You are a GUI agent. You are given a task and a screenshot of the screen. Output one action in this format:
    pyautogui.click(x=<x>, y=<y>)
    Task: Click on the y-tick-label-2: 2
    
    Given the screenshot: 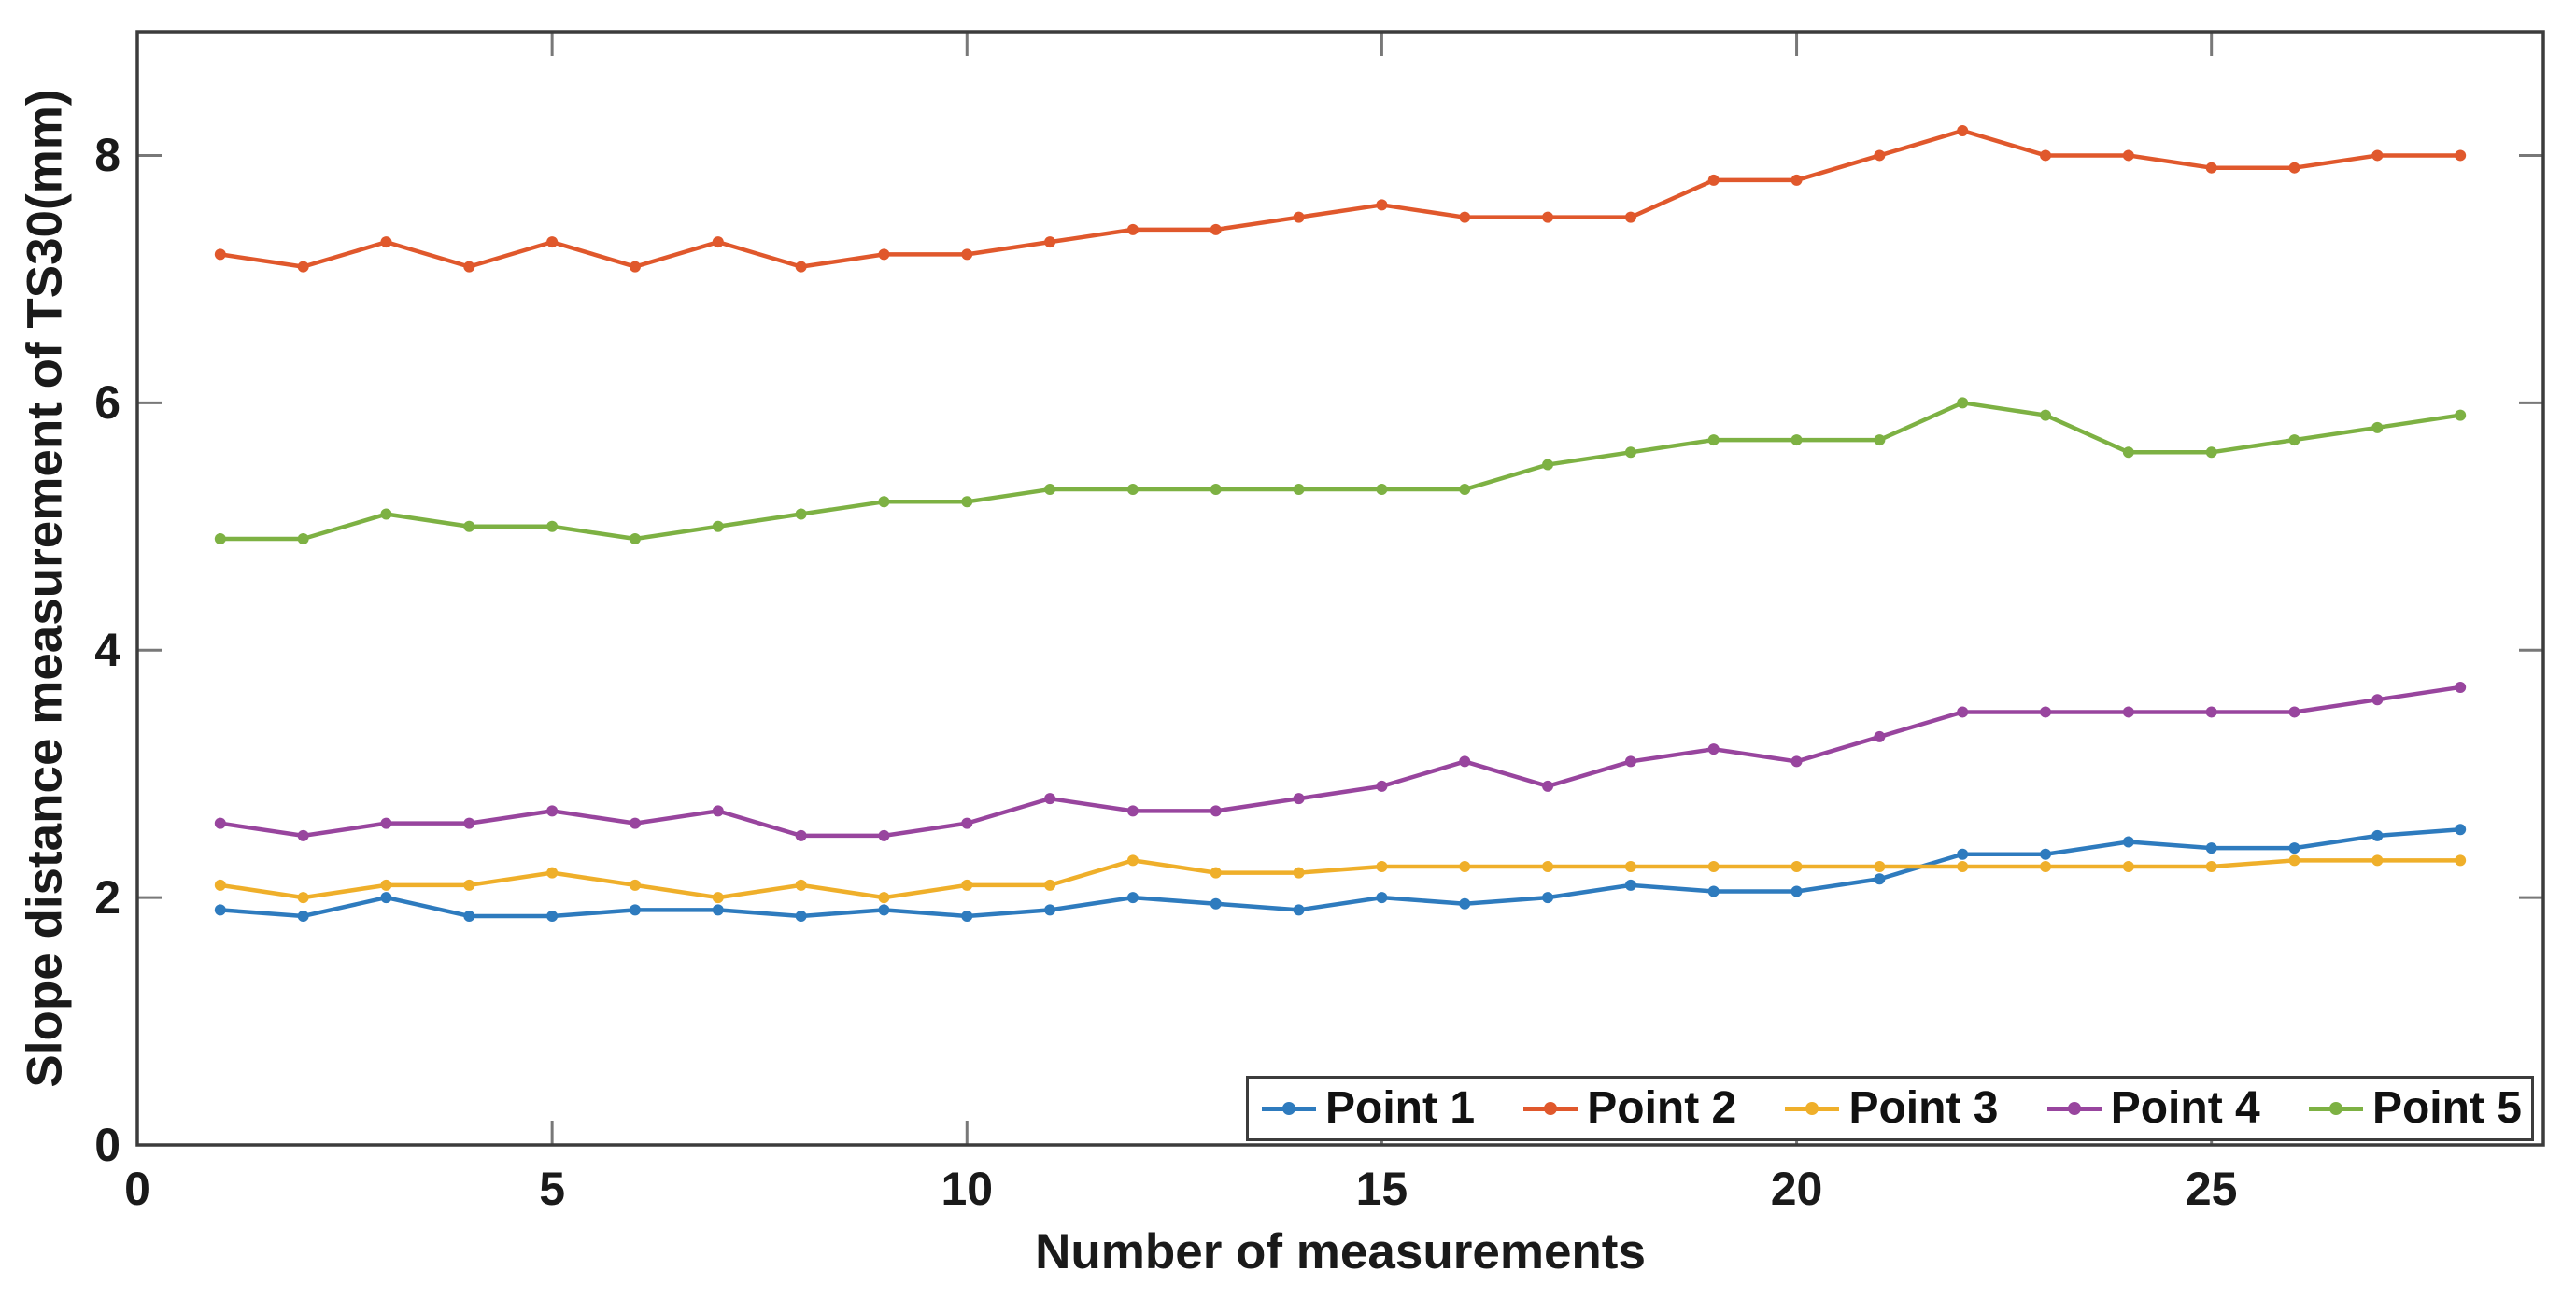 What is the action you would take?
    pyautogui.click(x=107, y=898)
    